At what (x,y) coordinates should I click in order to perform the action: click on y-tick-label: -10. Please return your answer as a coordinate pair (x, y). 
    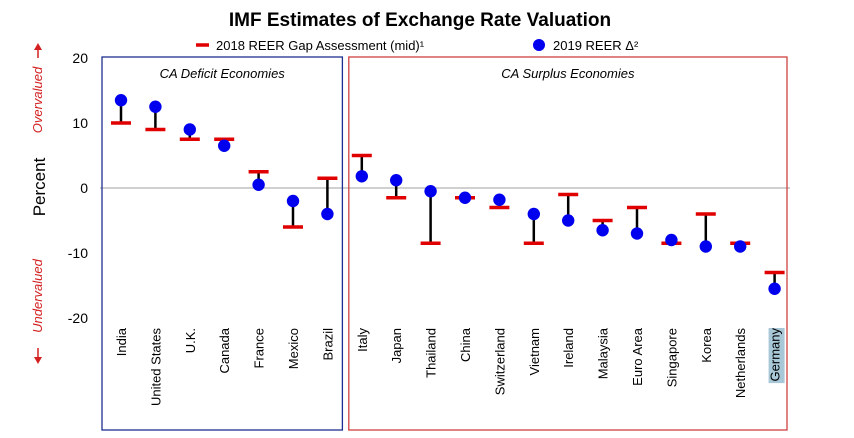
    Looking at the image, I should click on (78, 253).